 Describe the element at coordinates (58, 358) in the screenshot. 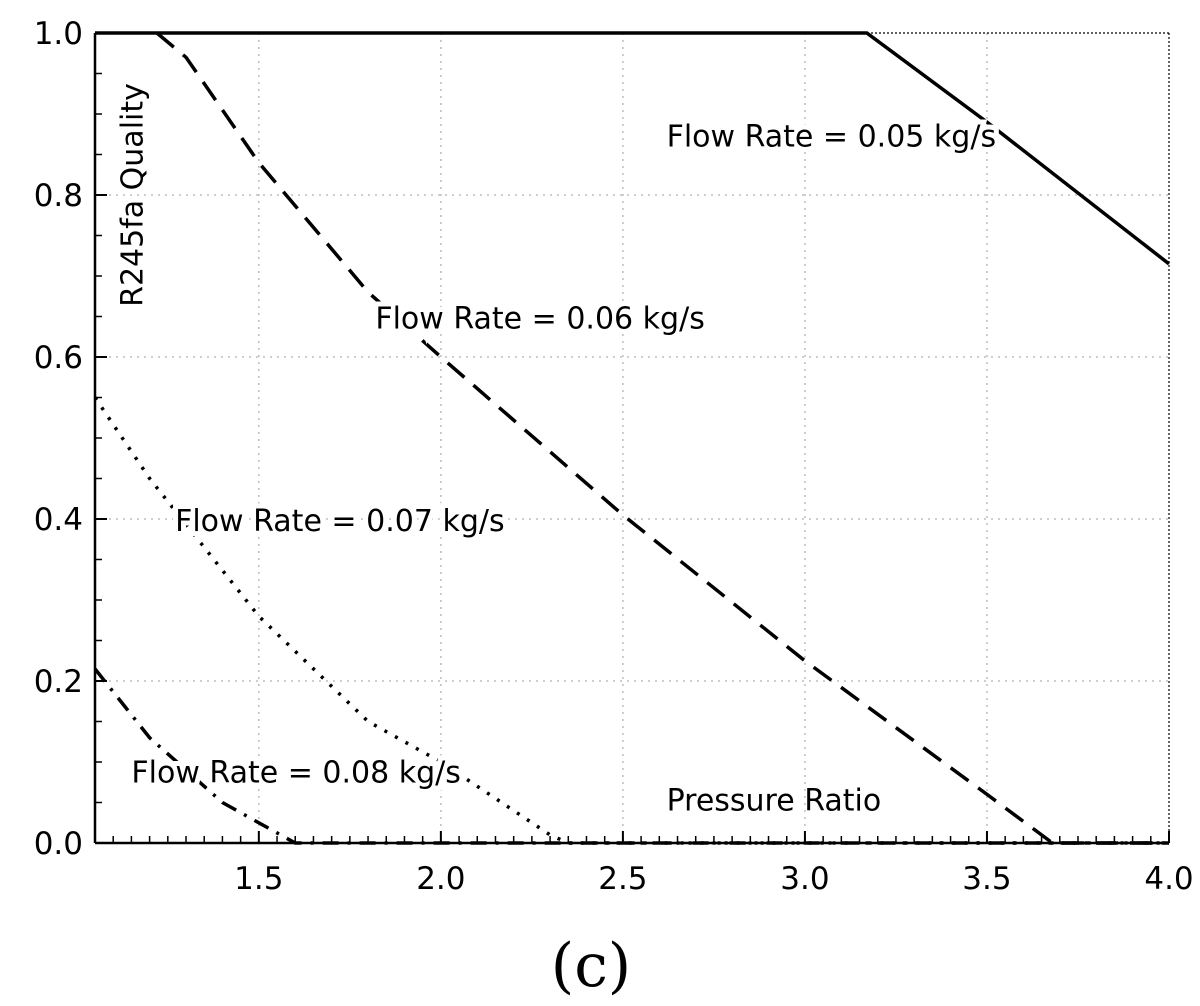

I see `y-tick-label: 0.6` at that location.